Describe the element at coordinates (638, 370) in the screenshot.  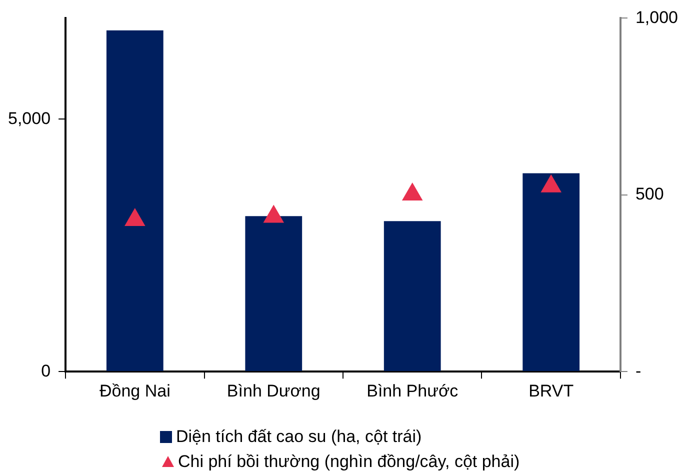
I see `y2-tick-label: -` at that location.